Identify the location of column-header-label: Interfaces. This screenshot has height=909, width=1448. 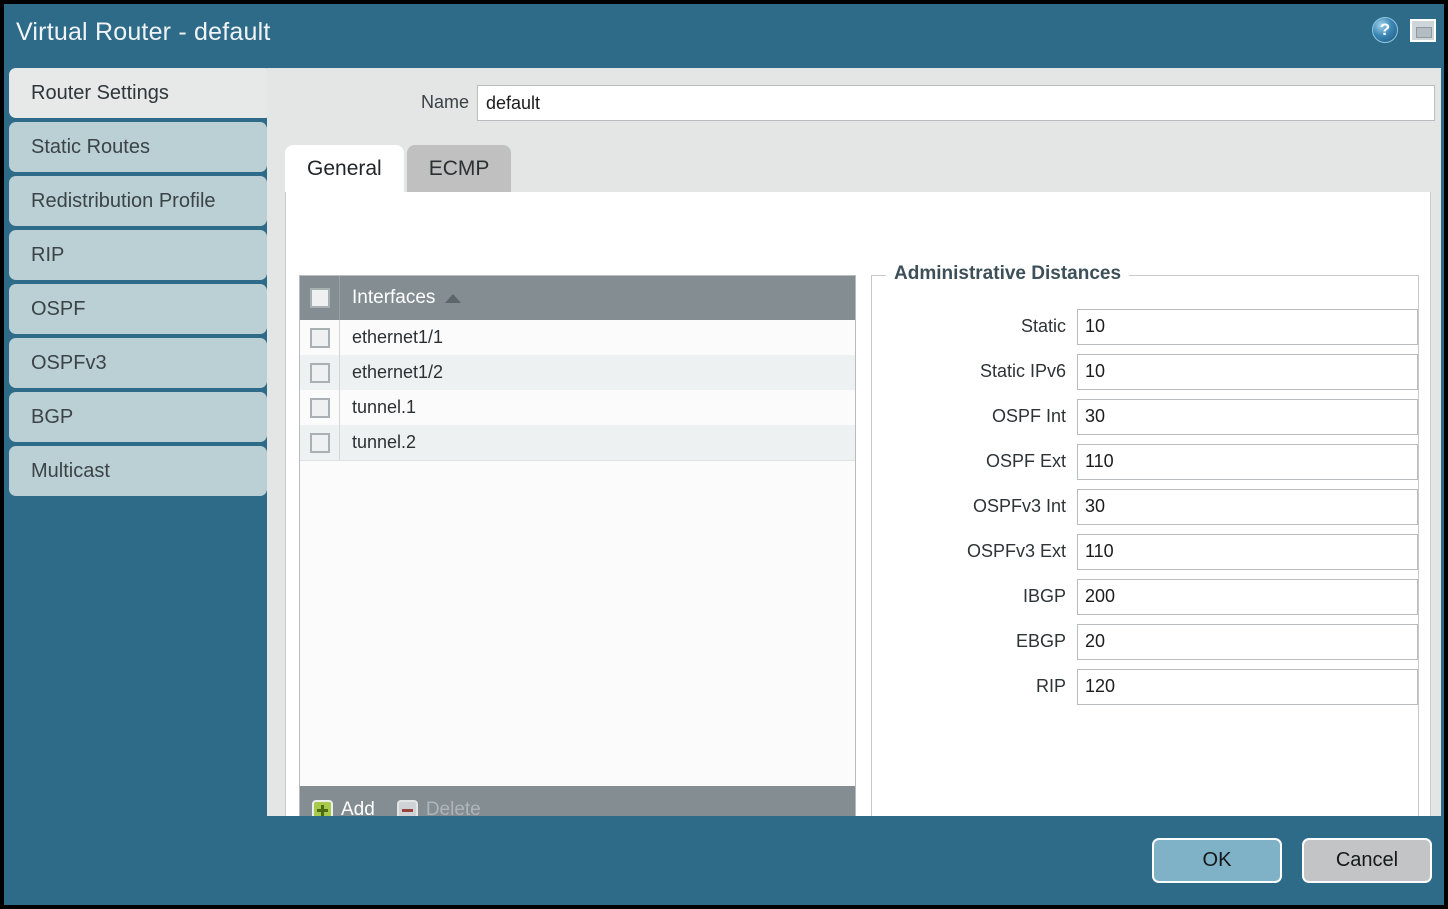
(394, 297).